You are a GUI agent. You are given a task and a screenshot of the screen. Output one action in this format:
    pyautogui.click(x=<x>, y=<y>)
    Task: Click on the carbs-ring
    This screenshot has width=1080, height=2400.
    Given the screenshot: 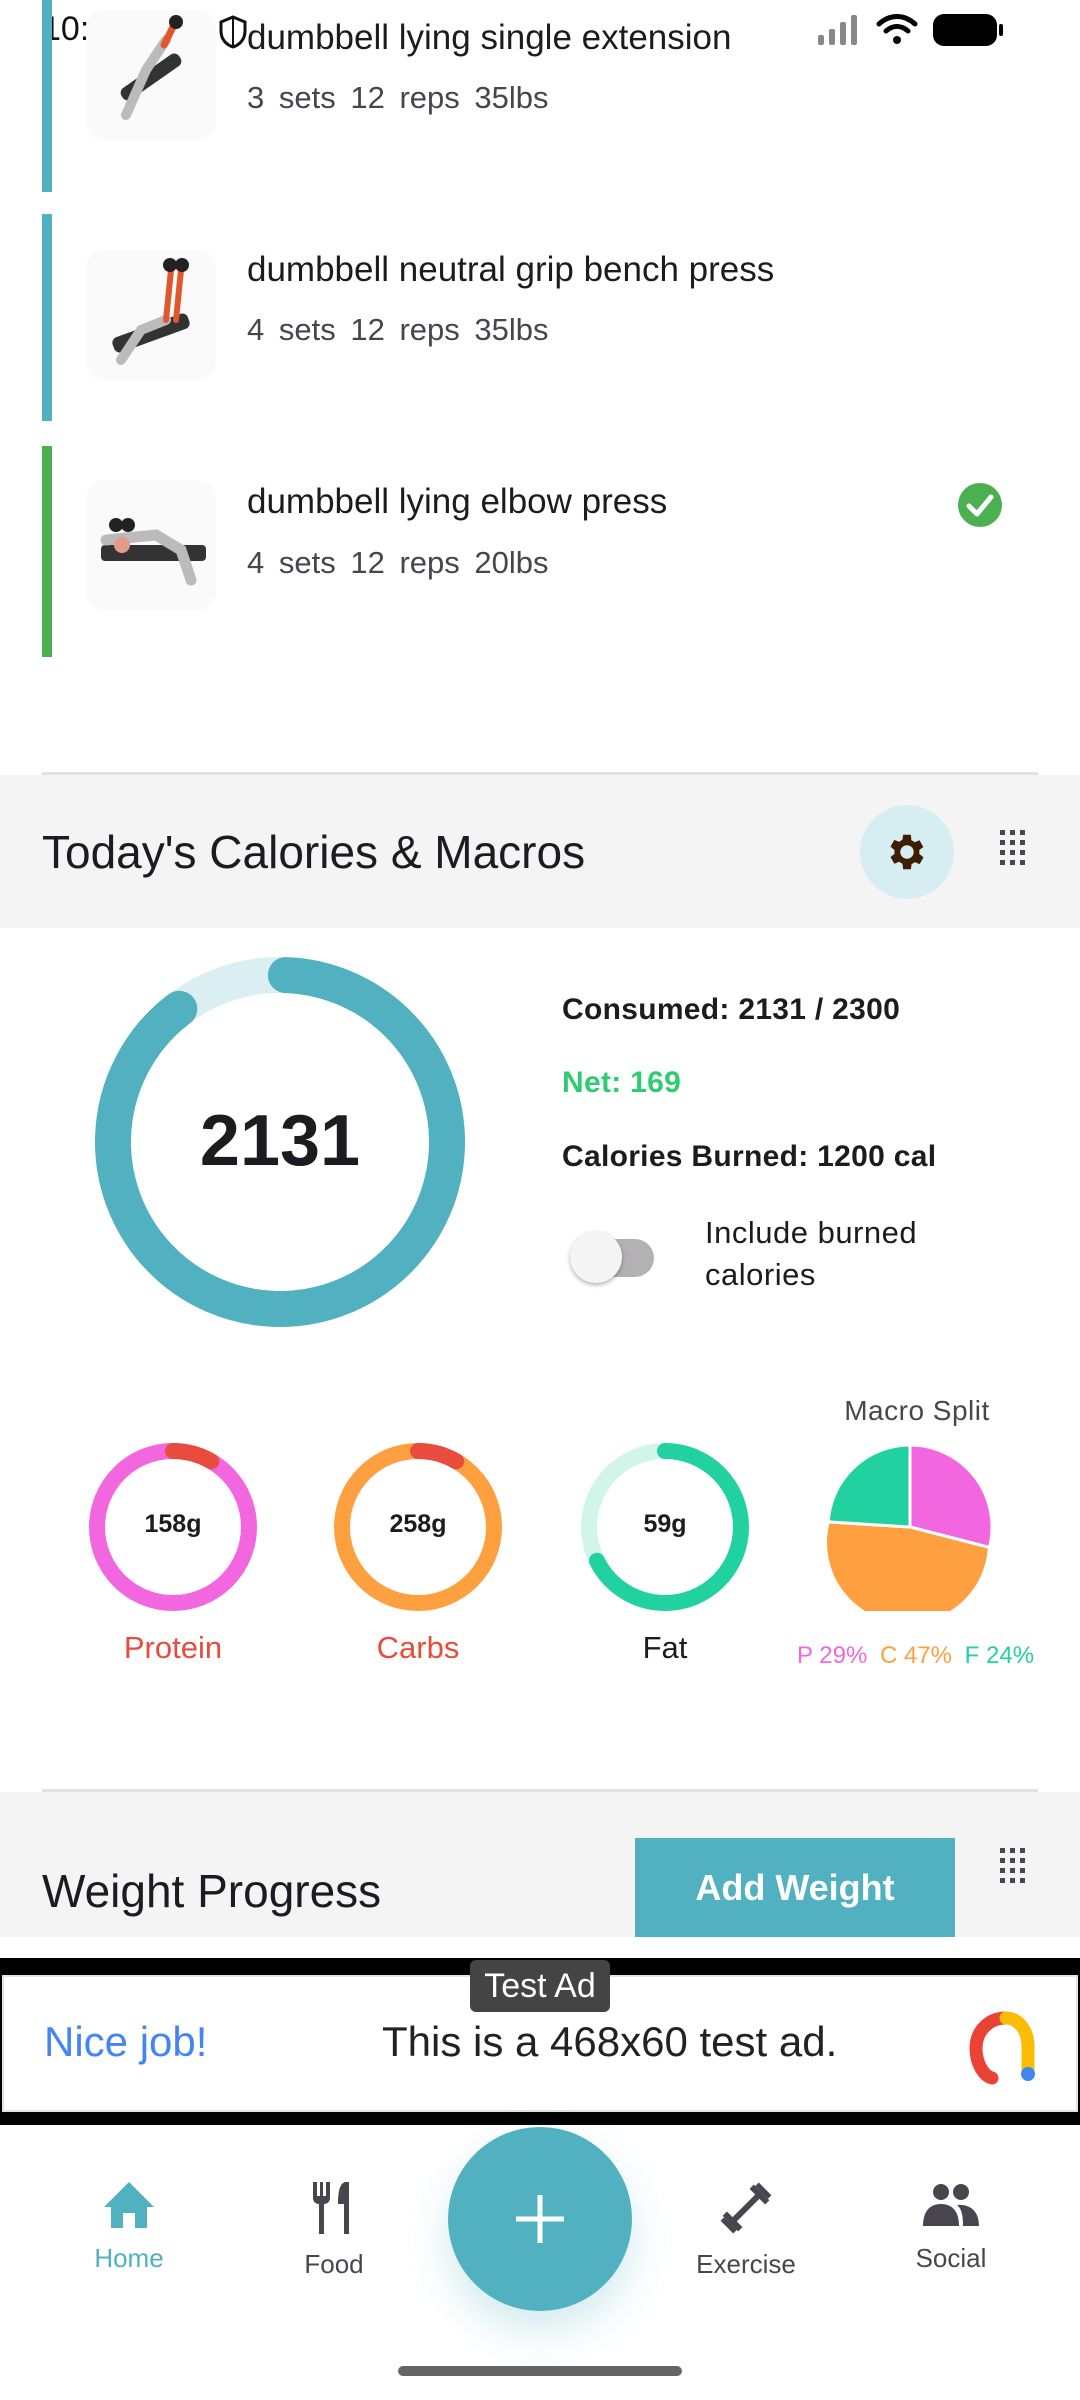 What is the action you would take?
    pyautogui.click(x=418, y=1529)
    